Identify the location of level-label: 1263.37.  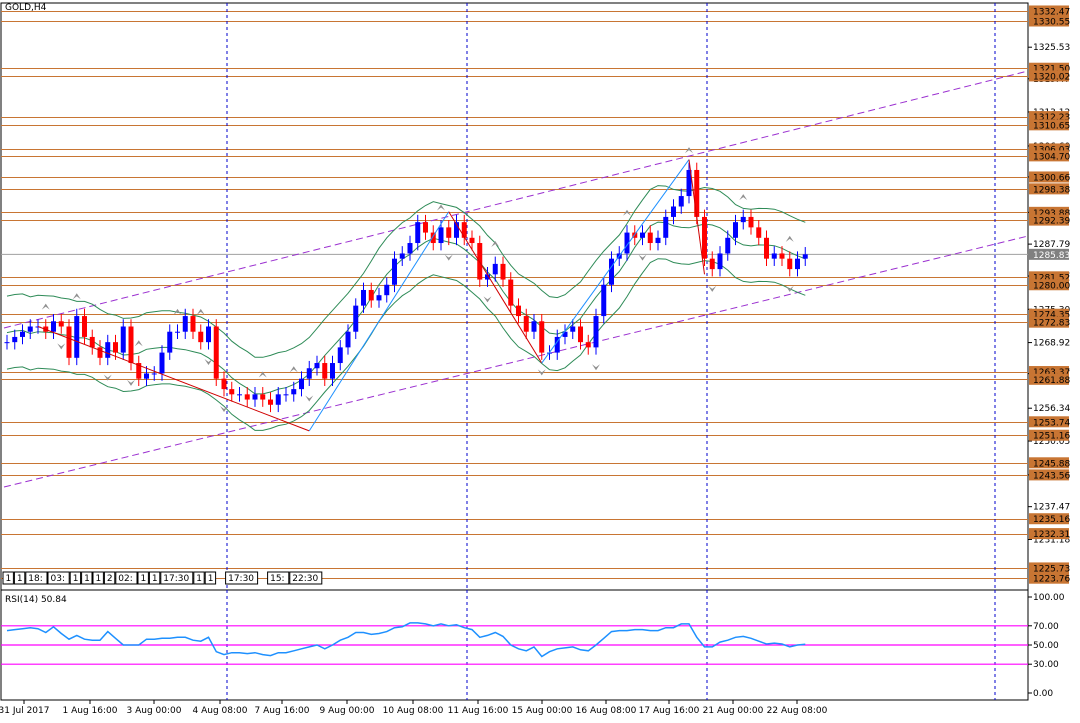
(1051, 373).